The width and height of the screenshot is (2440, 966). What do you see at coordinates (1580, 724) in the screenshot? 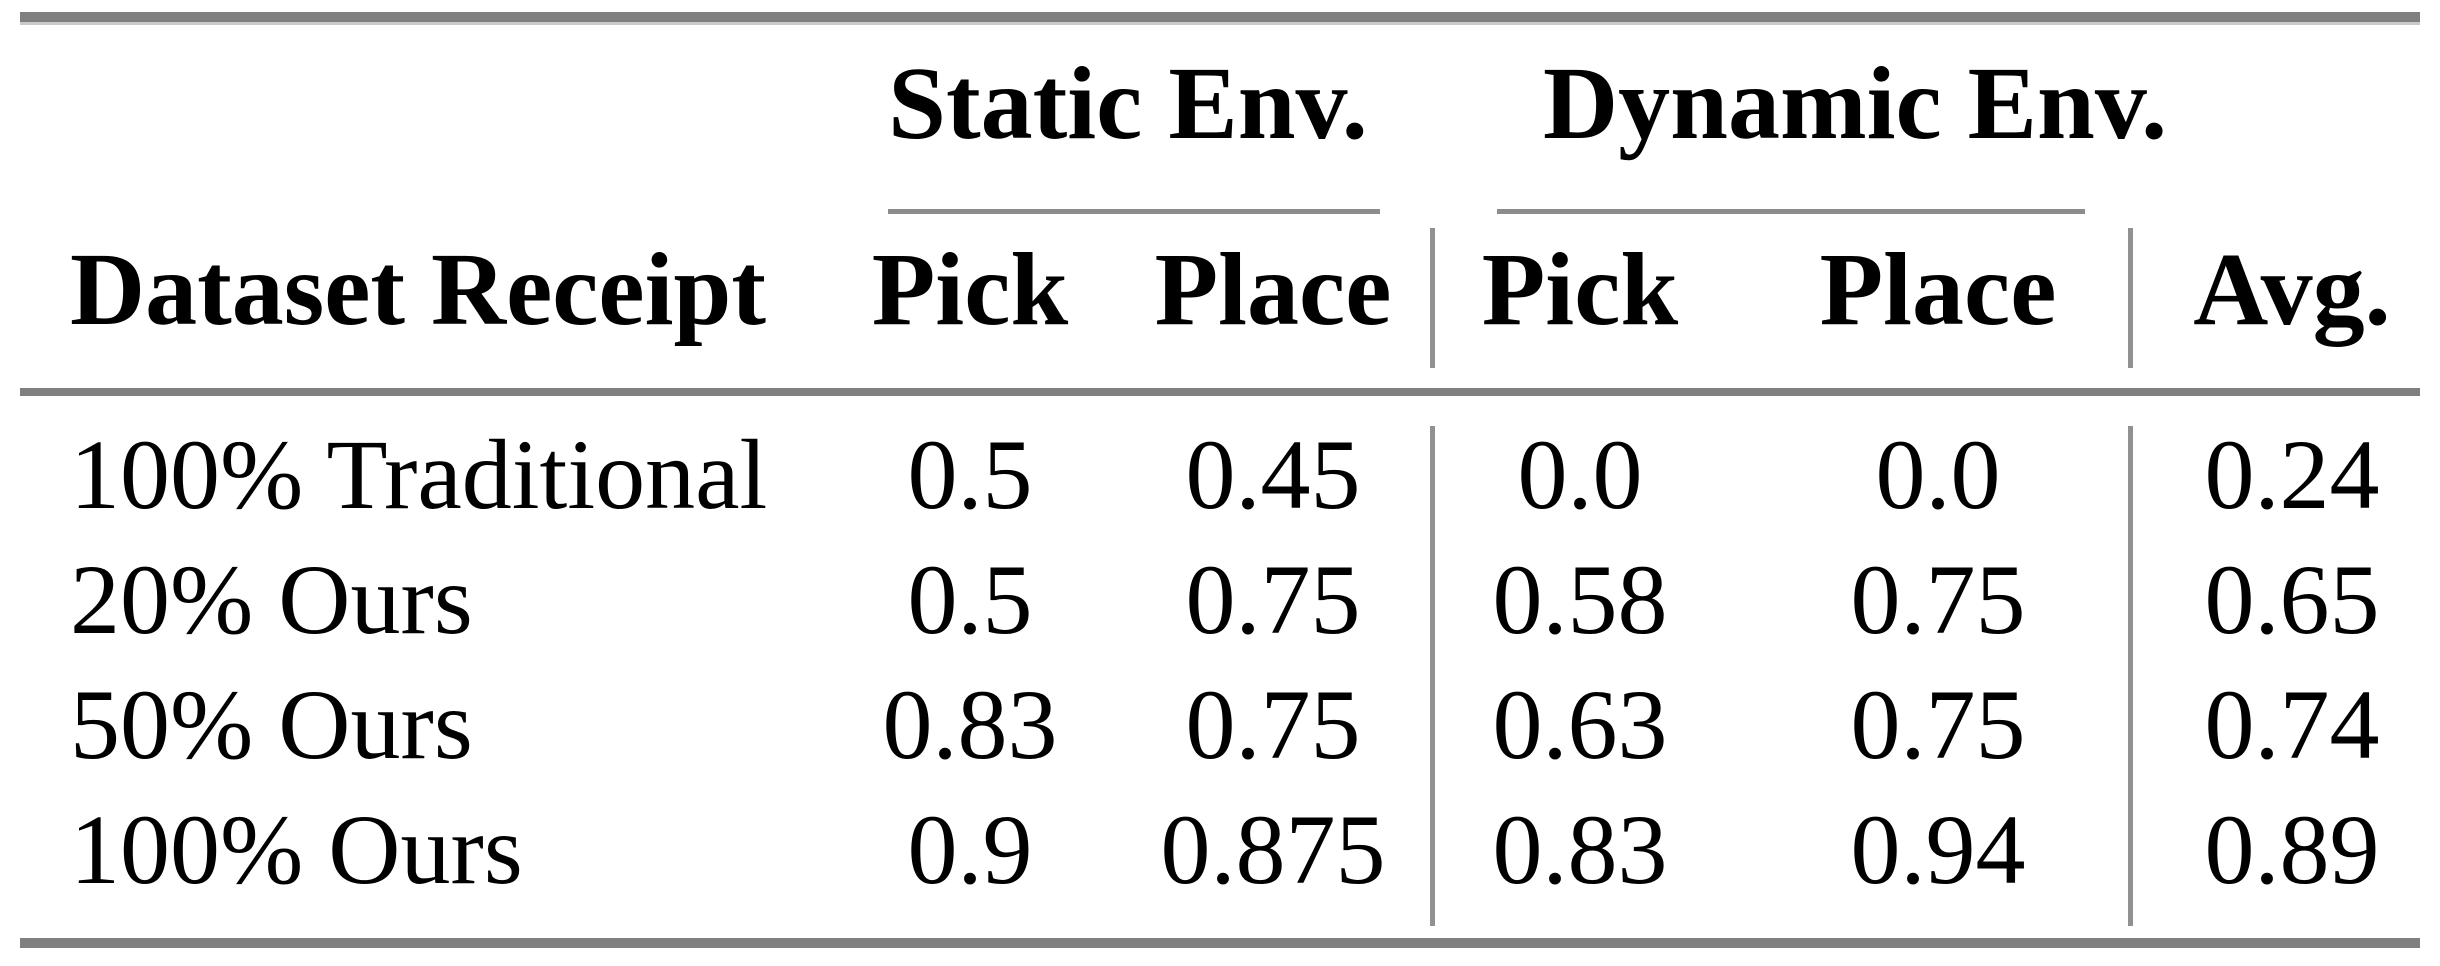
I see `table-cell: 0.63` at bounding box center [1580, 724].